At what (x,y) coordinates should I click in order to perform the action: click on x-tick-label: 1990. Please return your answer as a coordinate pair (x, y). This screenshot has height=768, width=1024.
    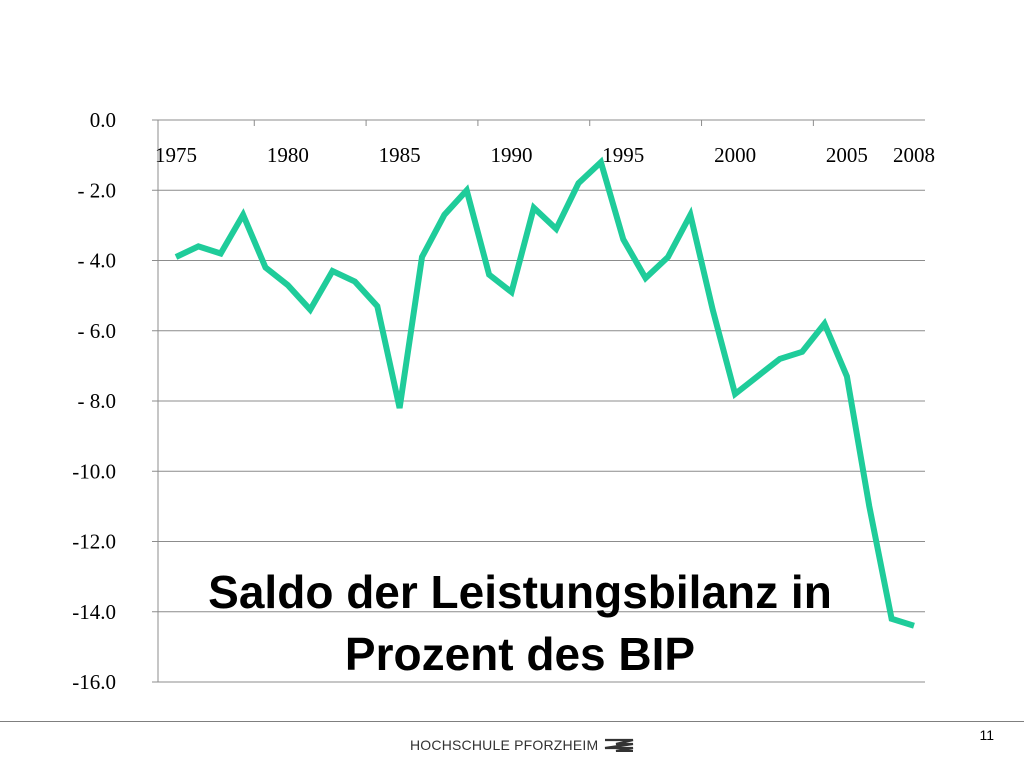
    Looking at the image, I should click on (511, 155).